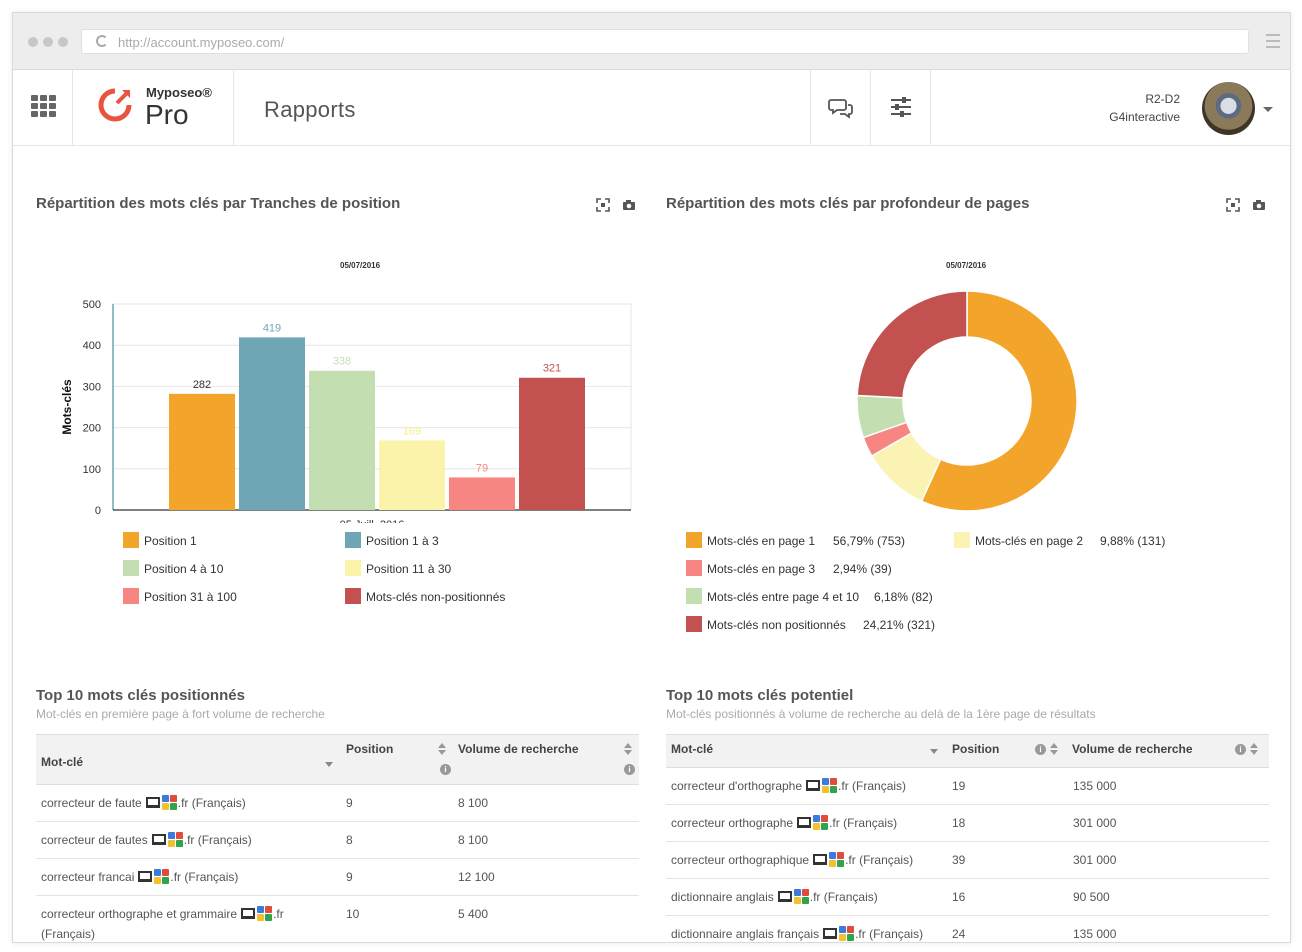  I want to click on keyword-cell: dictionnaire anglais .fr (Français), so click(806, 897).